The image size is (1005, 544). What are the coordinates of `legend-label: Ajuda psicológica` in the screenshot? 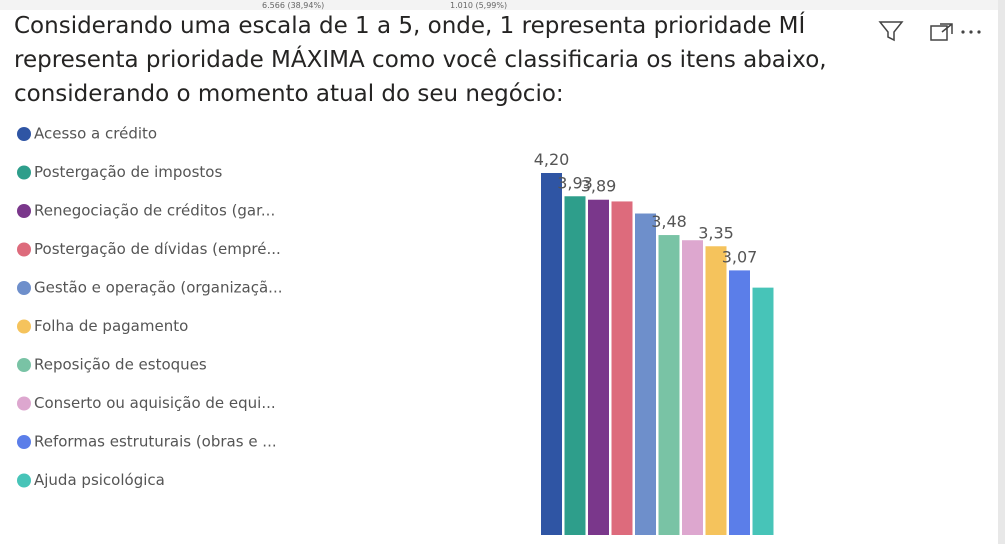 It's located at (99, 480).